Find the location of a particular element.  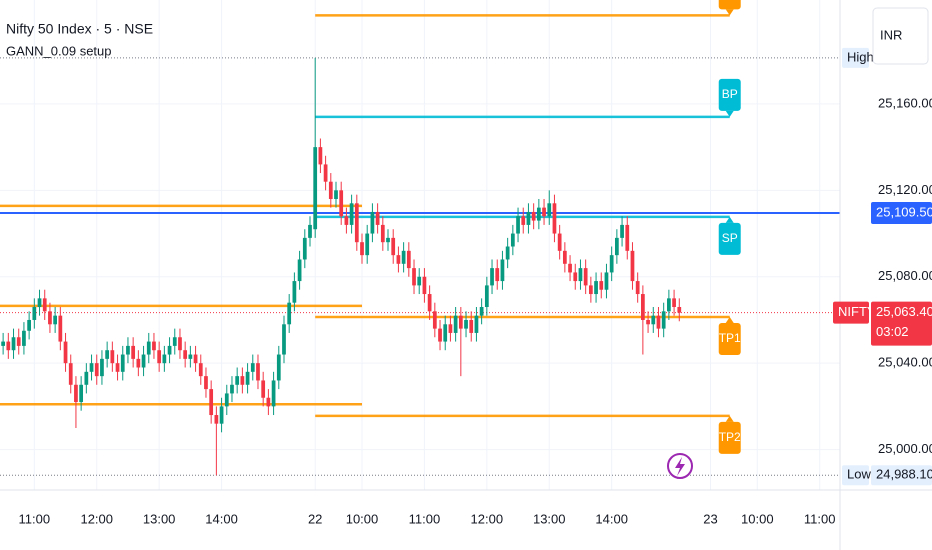

x-tick-label: 11:00 is located at coordinates (35, 518).